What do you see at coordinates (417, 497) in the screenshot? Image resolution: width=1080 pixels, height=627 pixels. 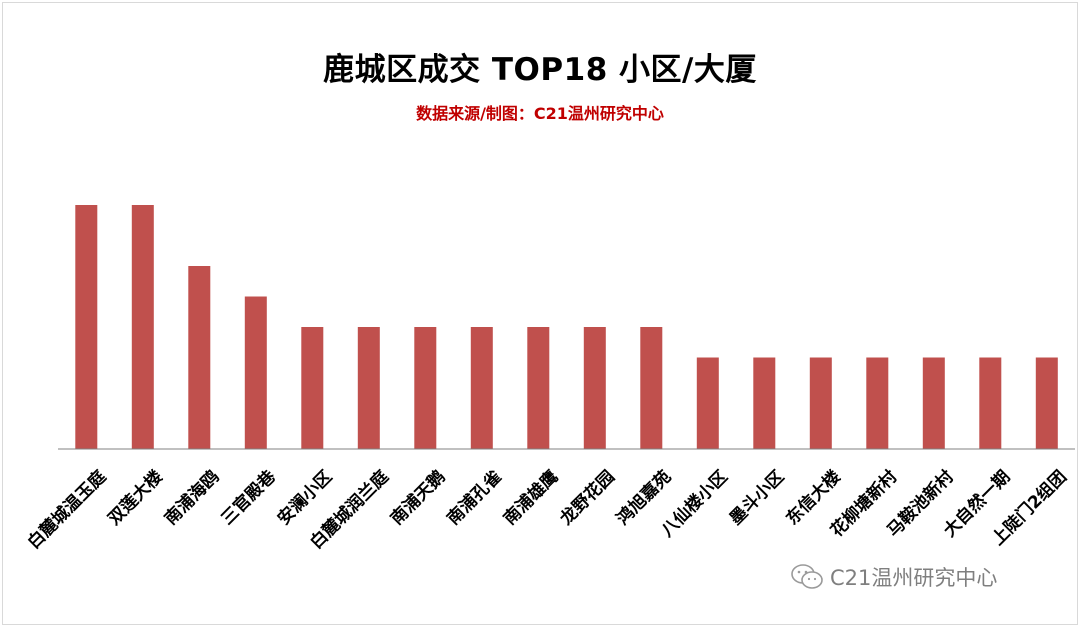 I see `x-tick-label: 南浦天鹅` at bounding box center [417, 497].